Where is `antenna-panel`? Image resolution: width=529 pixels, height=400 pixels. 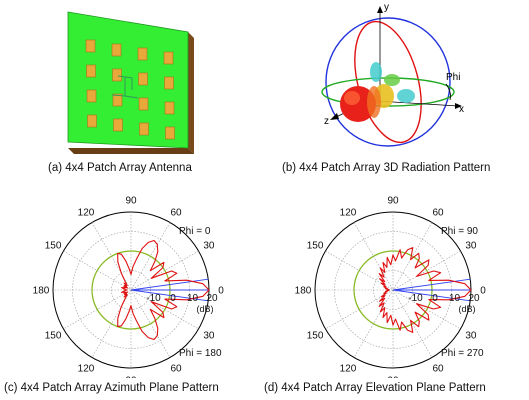 antenna-panel is located at coordinates (125, 81).